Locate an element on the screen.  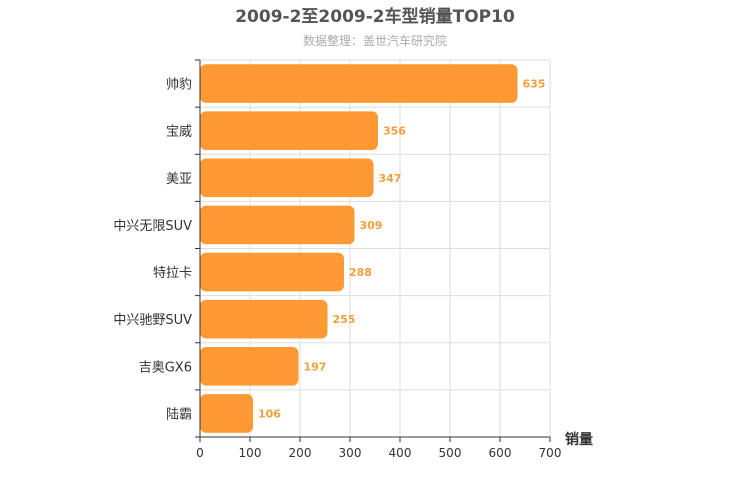
chart-title: 2009-2至2009-2车型销量TOP10 is located at coordinates (375, 16).